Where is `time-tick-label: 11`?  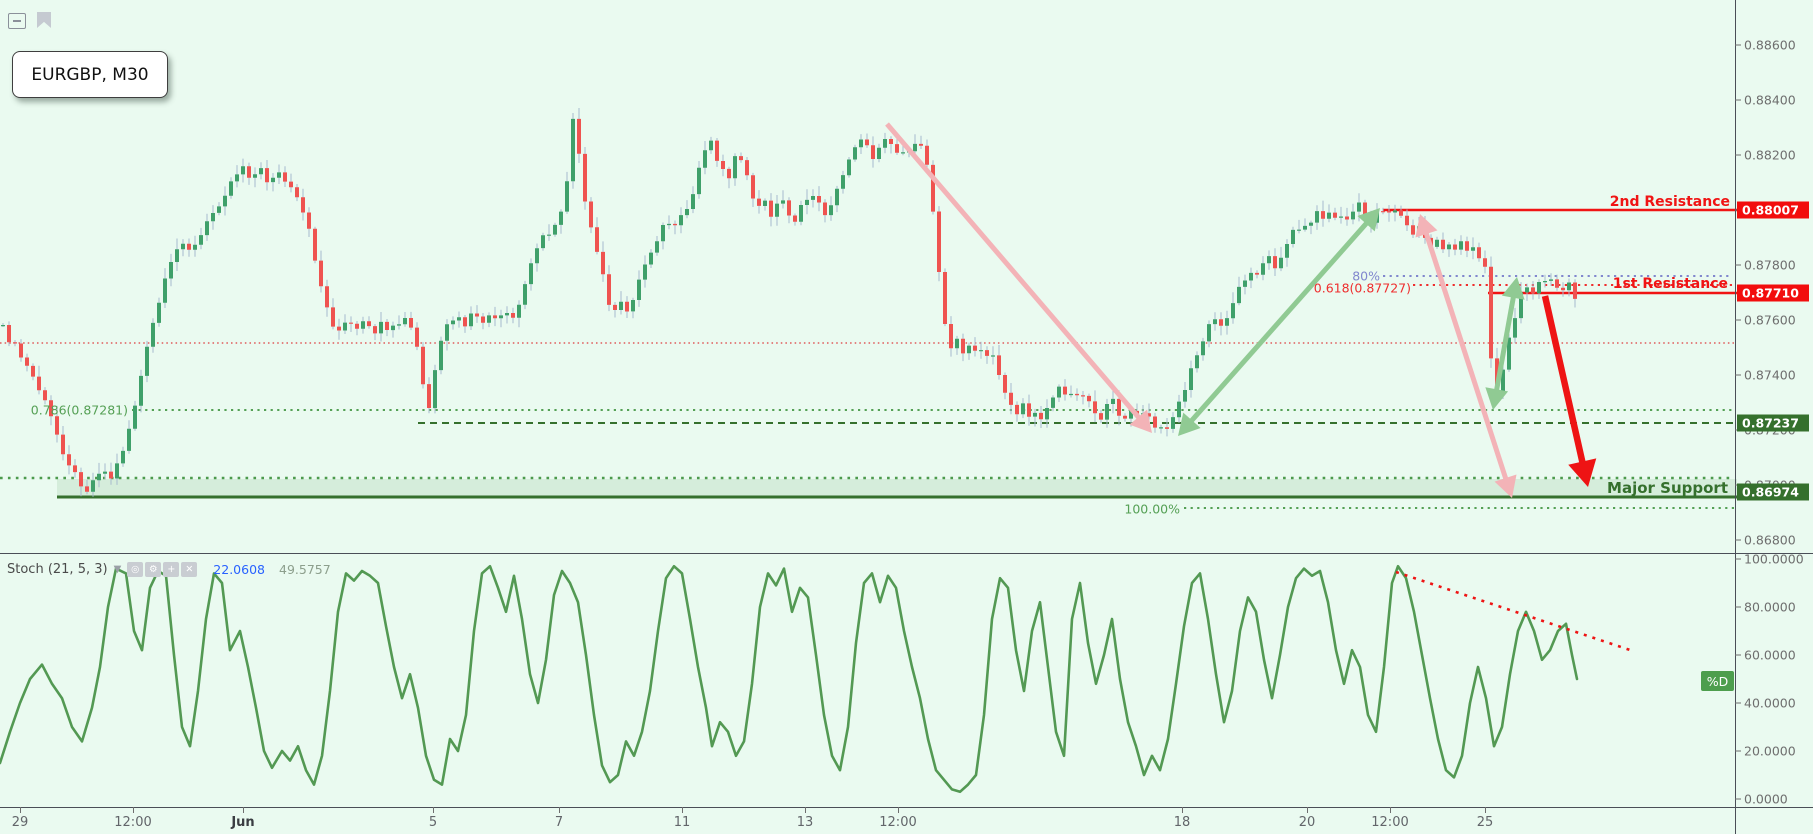 time-tick-label: 11 is located at coordinates (682, 822).